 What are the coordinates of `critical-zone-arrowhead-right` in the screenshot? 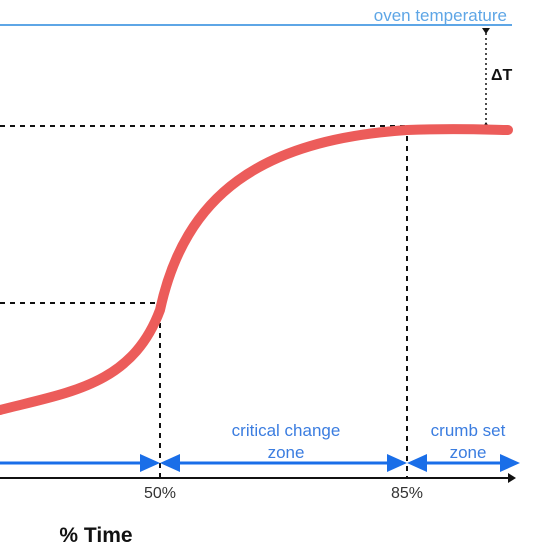 It's located at (397, 463).